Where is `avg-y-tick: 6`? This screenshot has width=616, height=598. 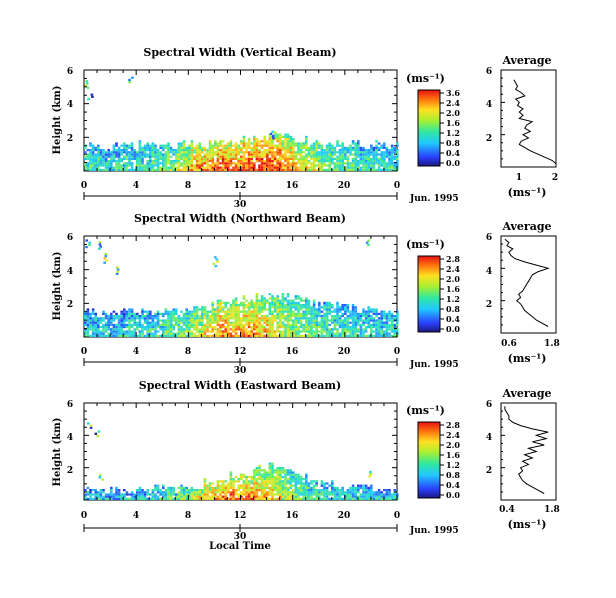
avg-y-tick: 6 is located at coordinates (489, 238).